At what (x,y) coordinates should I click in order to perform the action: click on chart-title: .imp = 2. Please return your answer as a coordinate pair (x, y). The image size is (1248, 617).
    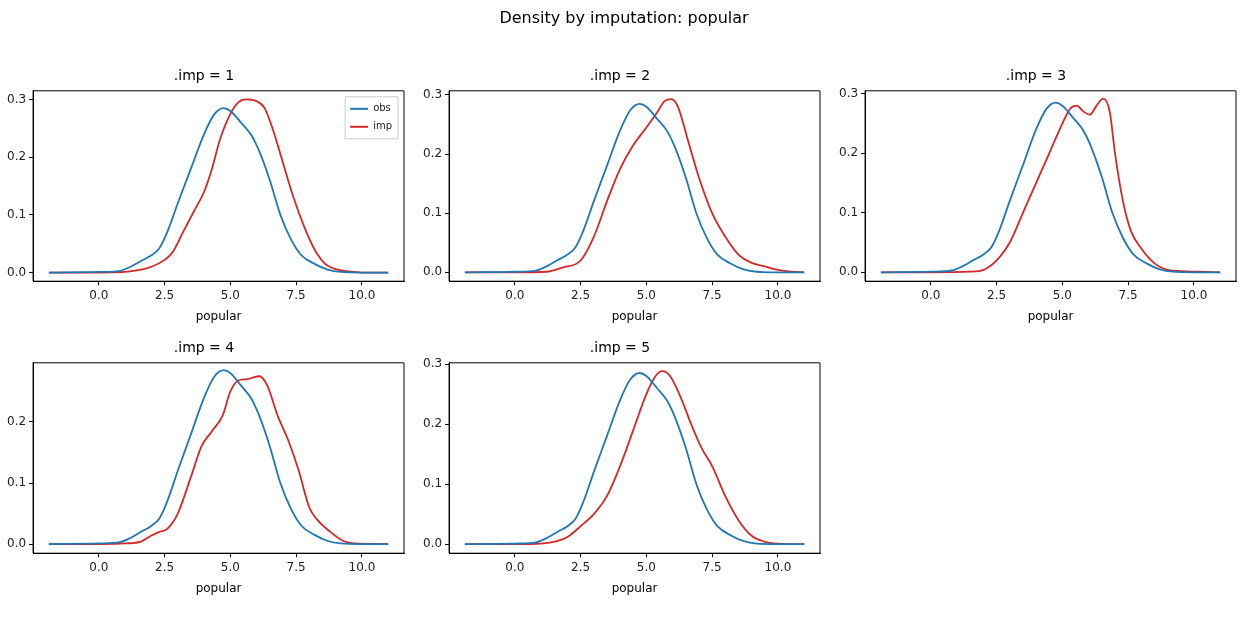
    Looking at the image, I should click on (620, 75).